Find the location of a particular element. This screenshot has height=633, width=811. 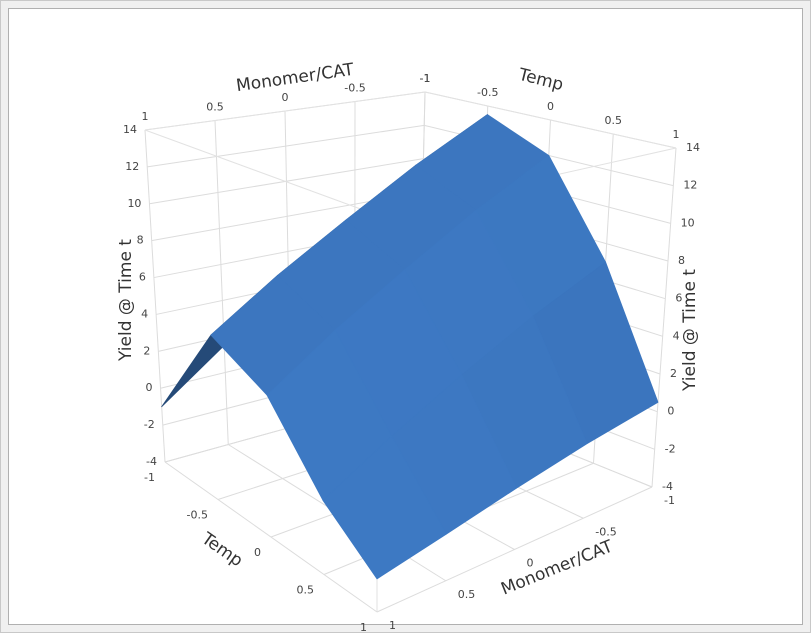

surface-patch is located at coordinates (384, 507).